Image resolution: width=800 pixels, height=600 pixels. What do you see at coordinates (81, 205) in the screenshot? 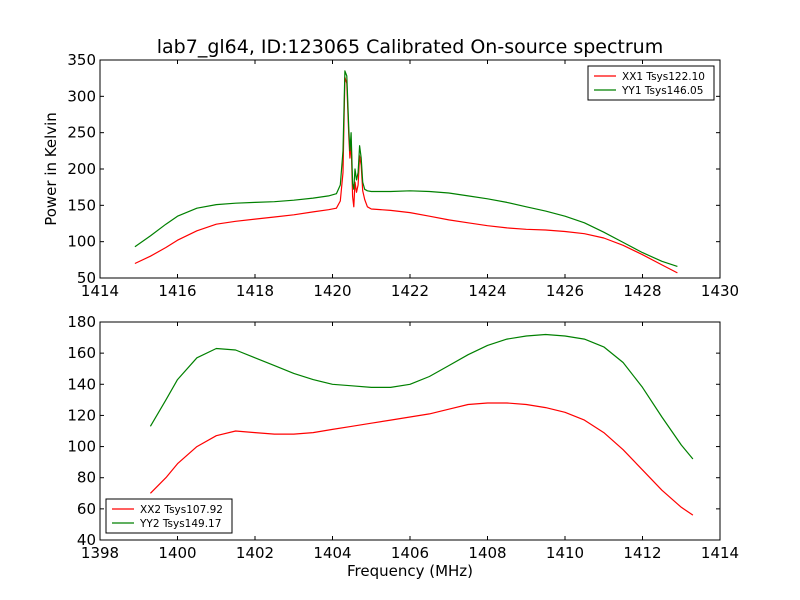
I see `top-y-tick-label: 150` at bounding box center [81, 205].